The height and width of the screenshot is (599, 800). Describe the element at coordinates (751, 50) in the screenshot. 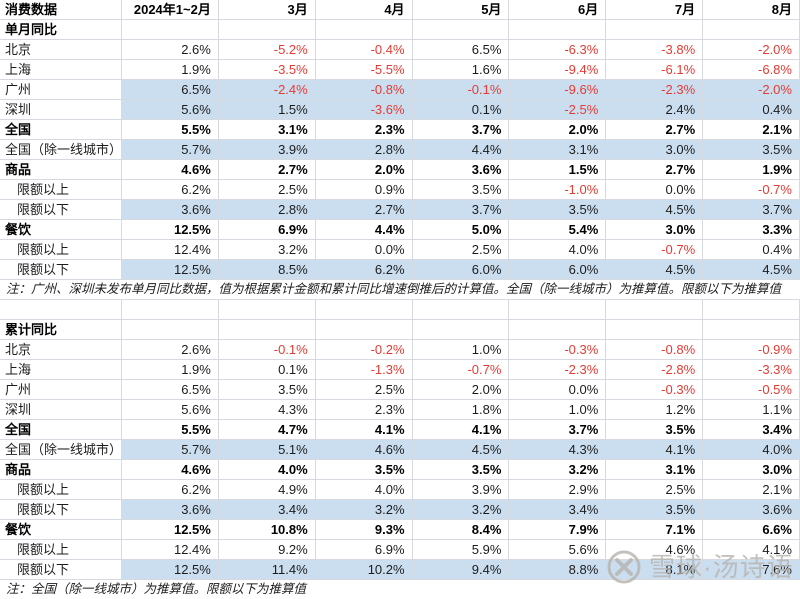

I see `data-cell: -2.0%` at that location.